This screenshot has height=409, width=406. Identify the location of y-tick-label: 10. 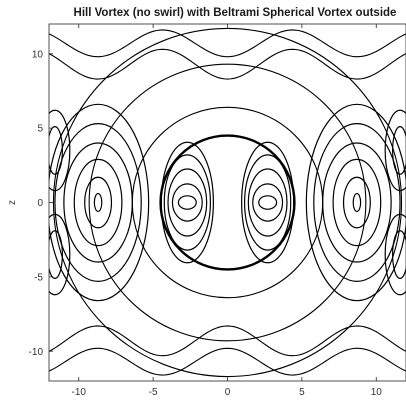
(38, 54).